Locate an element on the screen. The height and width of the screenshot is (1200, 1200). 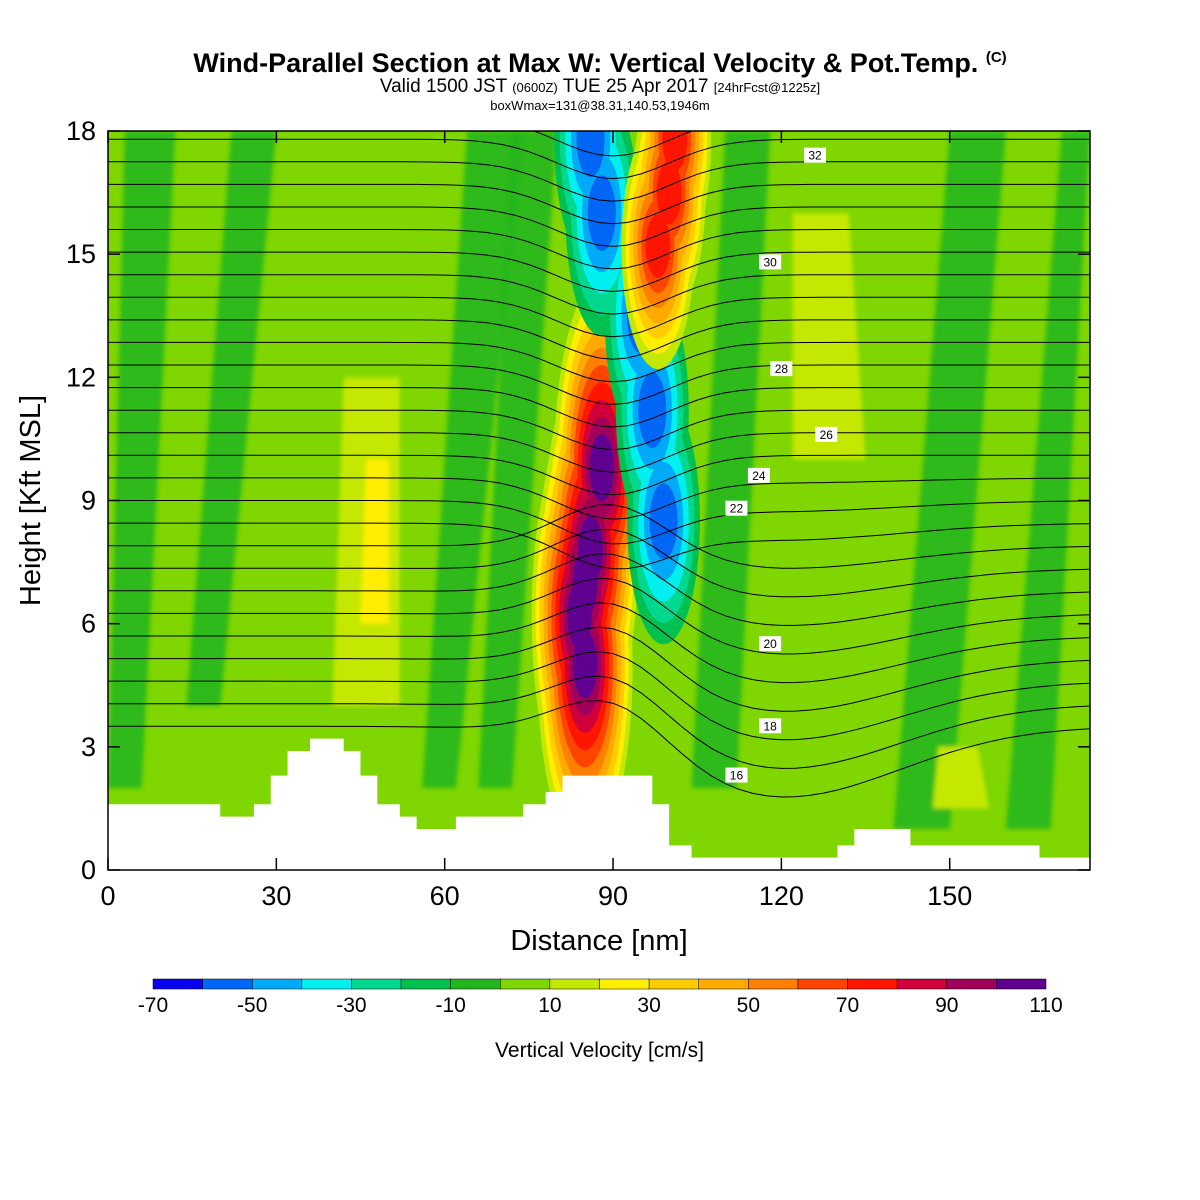
colorbar-tick-label: -10 is located at coordinates (450, 1005).